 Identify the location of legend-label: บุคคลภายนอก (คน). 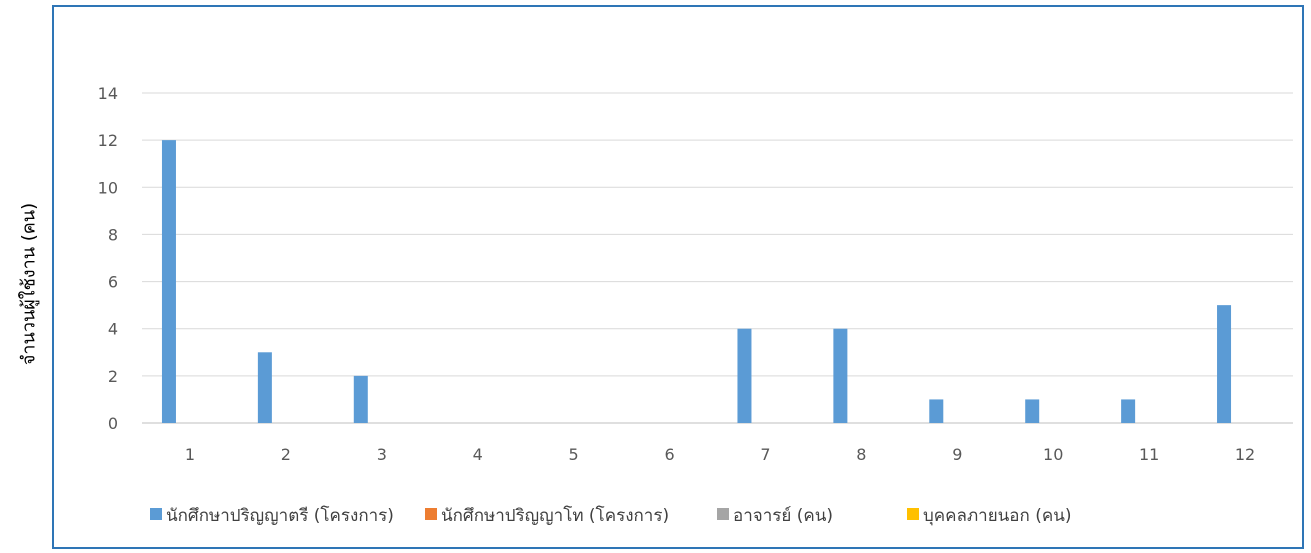
(997, 516).